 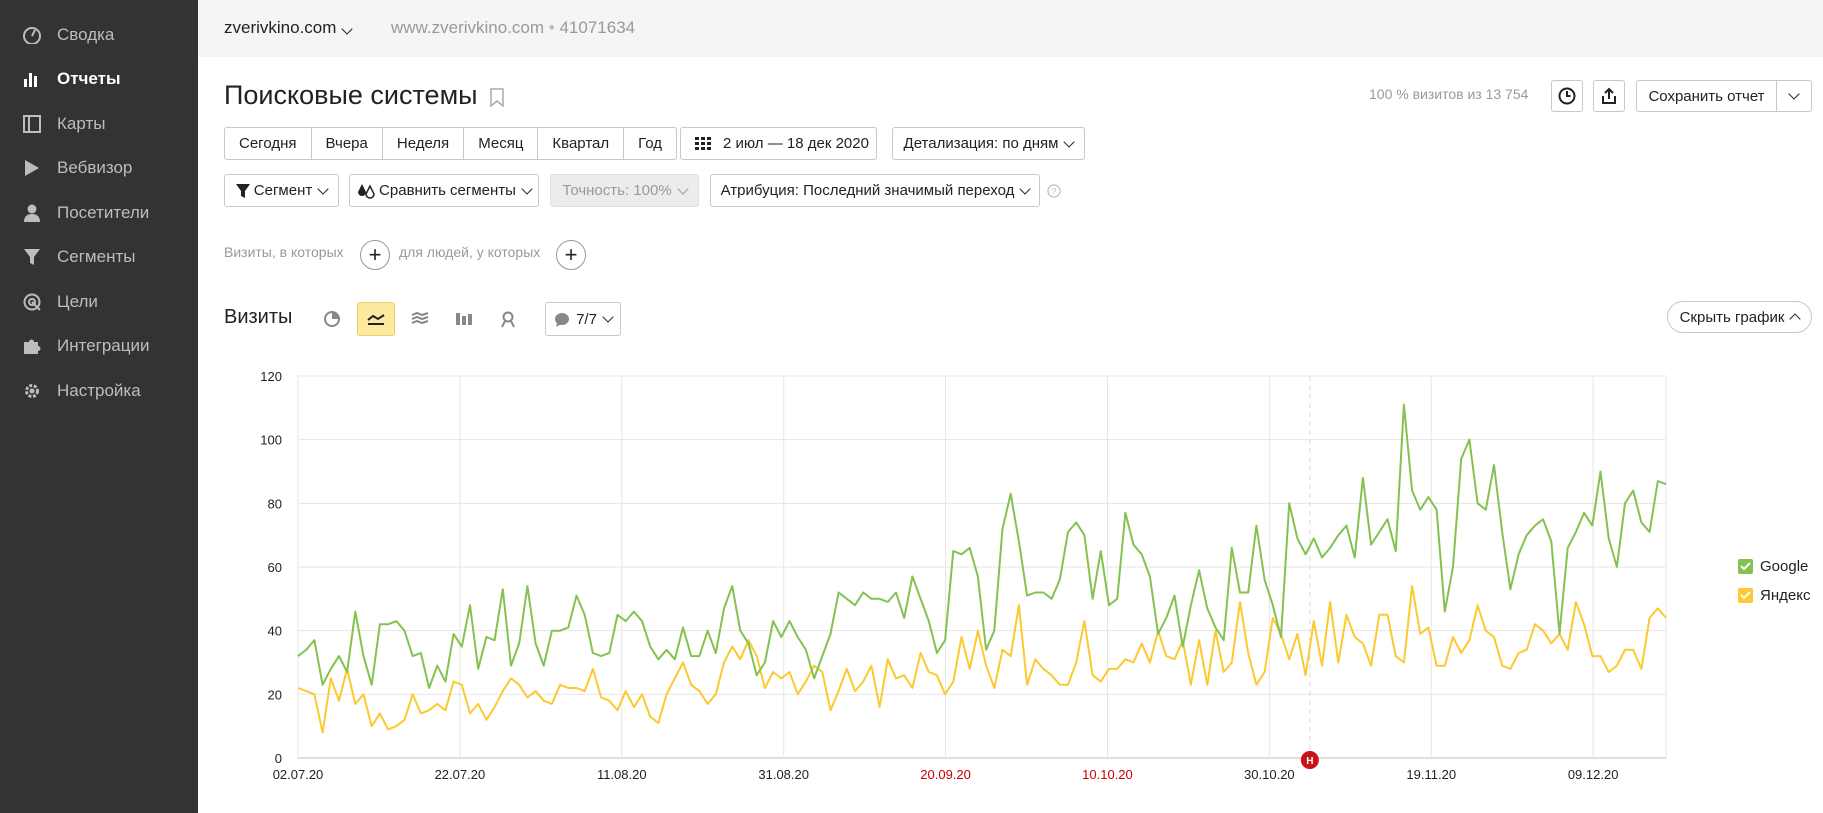 I want to click on x-tick-label: 19.11.20, so click(x=1431, y=774).